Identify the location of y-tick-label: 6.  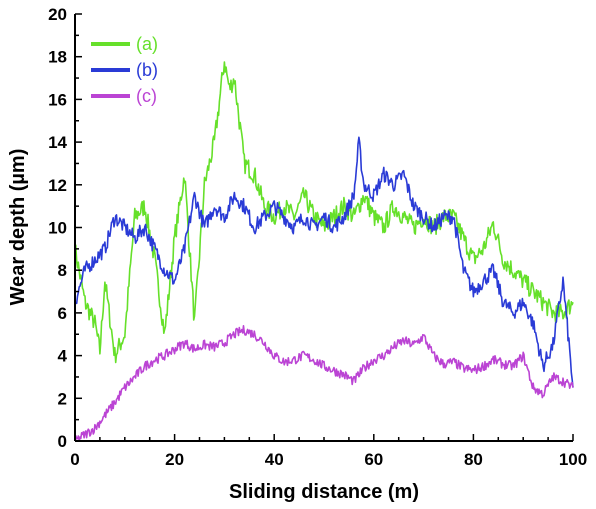
(62, 313).